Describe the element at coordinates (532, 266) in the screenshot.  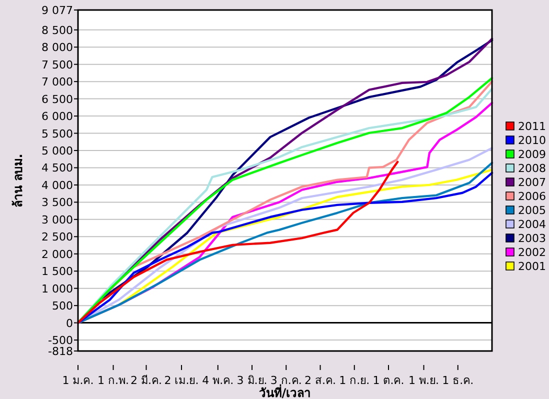
I see `legend-label: 2001` at that location.